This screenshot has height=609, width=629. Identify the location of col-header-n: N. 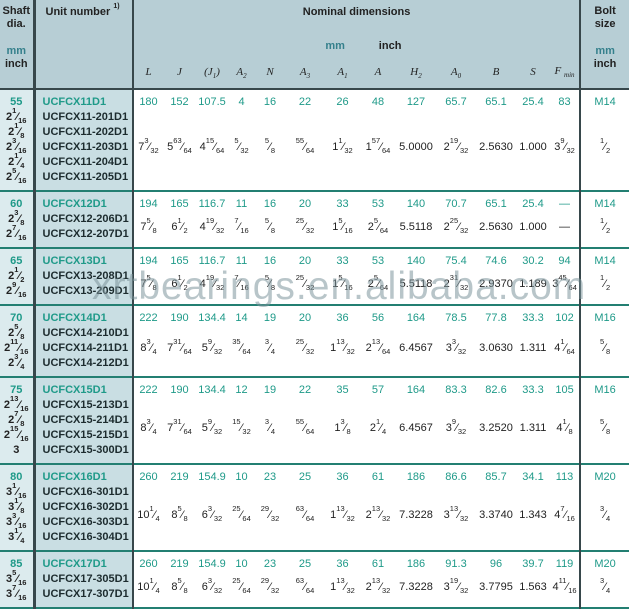
(270, 75).